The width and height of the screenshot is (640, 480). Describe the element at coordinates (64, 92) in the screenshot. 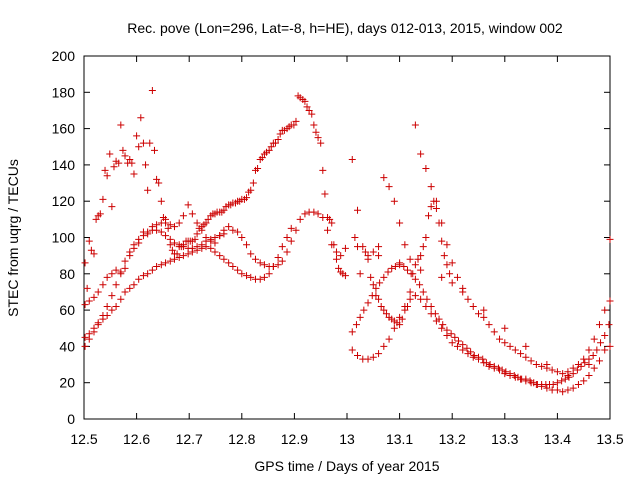

I see `y-tick-label: 180` at that location.